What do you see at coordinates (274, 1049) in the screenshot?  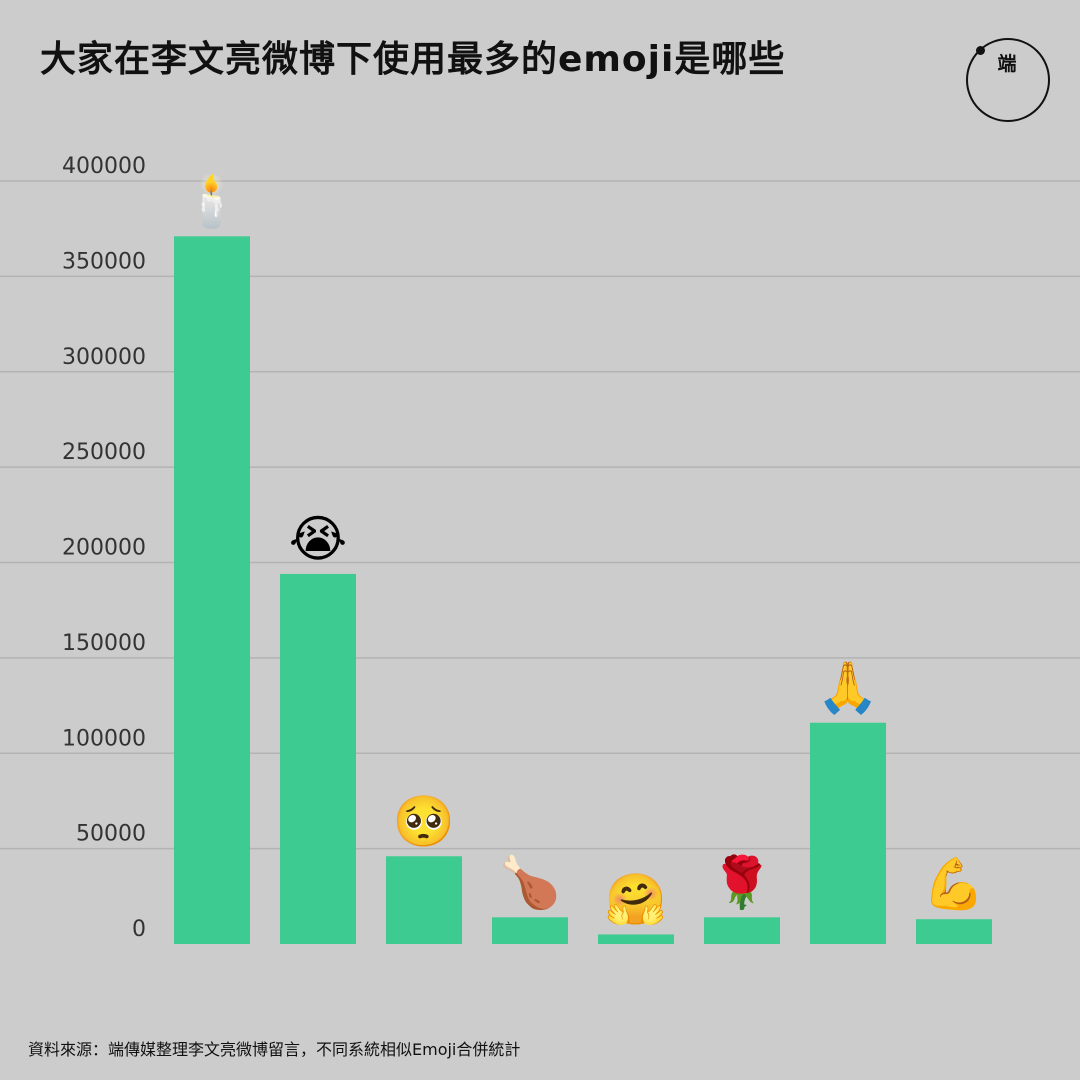 I see `source-note: 資料來源：端傳媒整理李文亮微博留言，不同系統相似Emoji合併統計` at bounding box center [274, 1049].